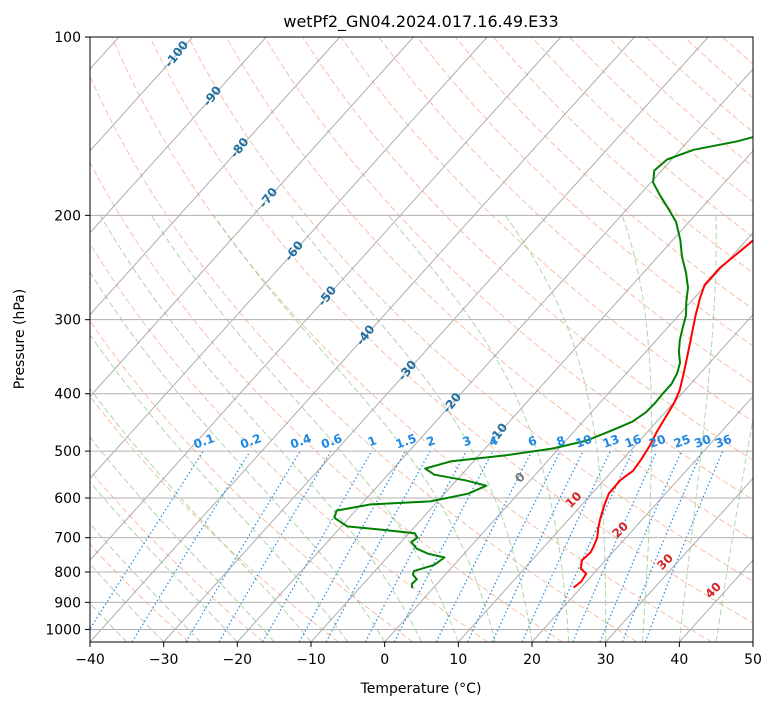 Image resolution: width=775 pixels, height=708 pixels. I want to click on mixing-ratio-label: 20, so click(657, 441).